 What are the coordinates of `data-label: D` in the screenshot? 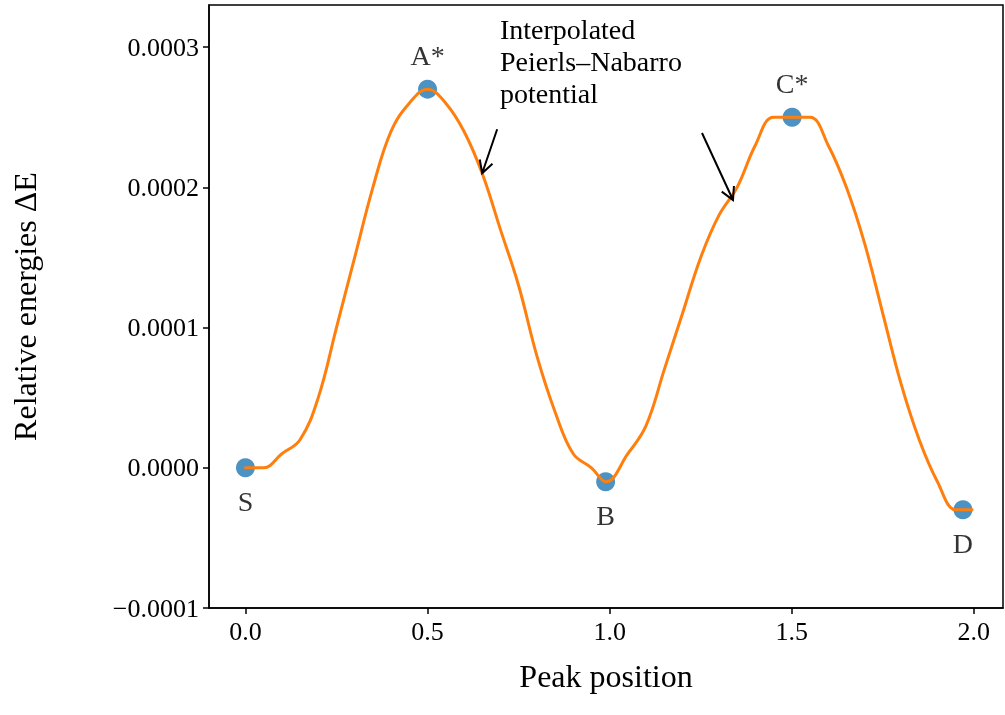 It's located at (963, 543).